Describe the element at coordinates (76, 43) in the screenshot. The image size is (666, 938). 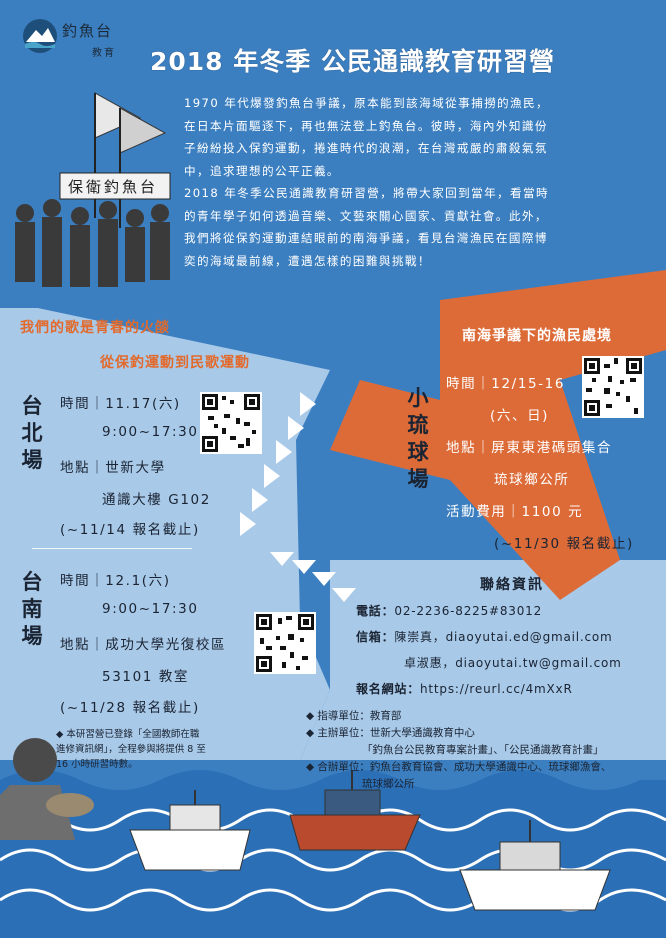
I see `logo: 釣魚台 教育` at that location.